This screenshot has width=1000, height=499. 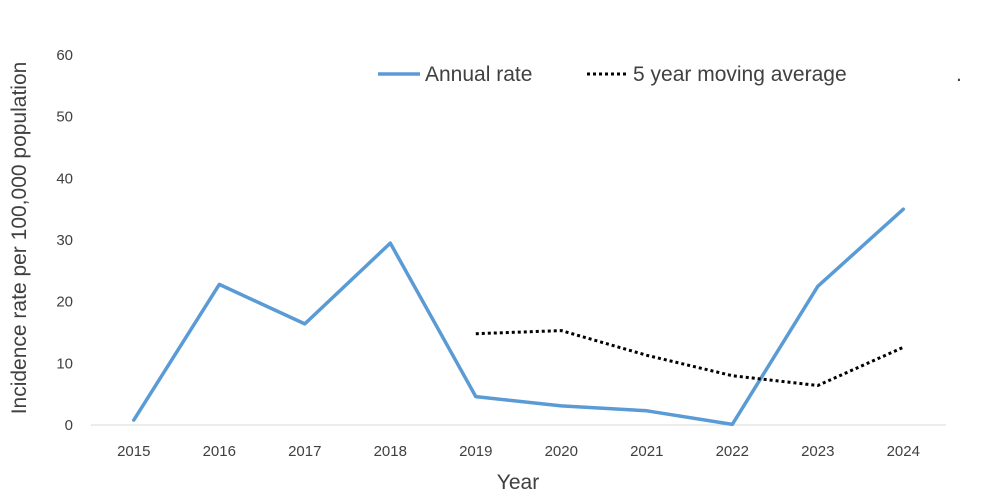 I want to click on x-tick-label: 2021, so click(x=646, y=451).